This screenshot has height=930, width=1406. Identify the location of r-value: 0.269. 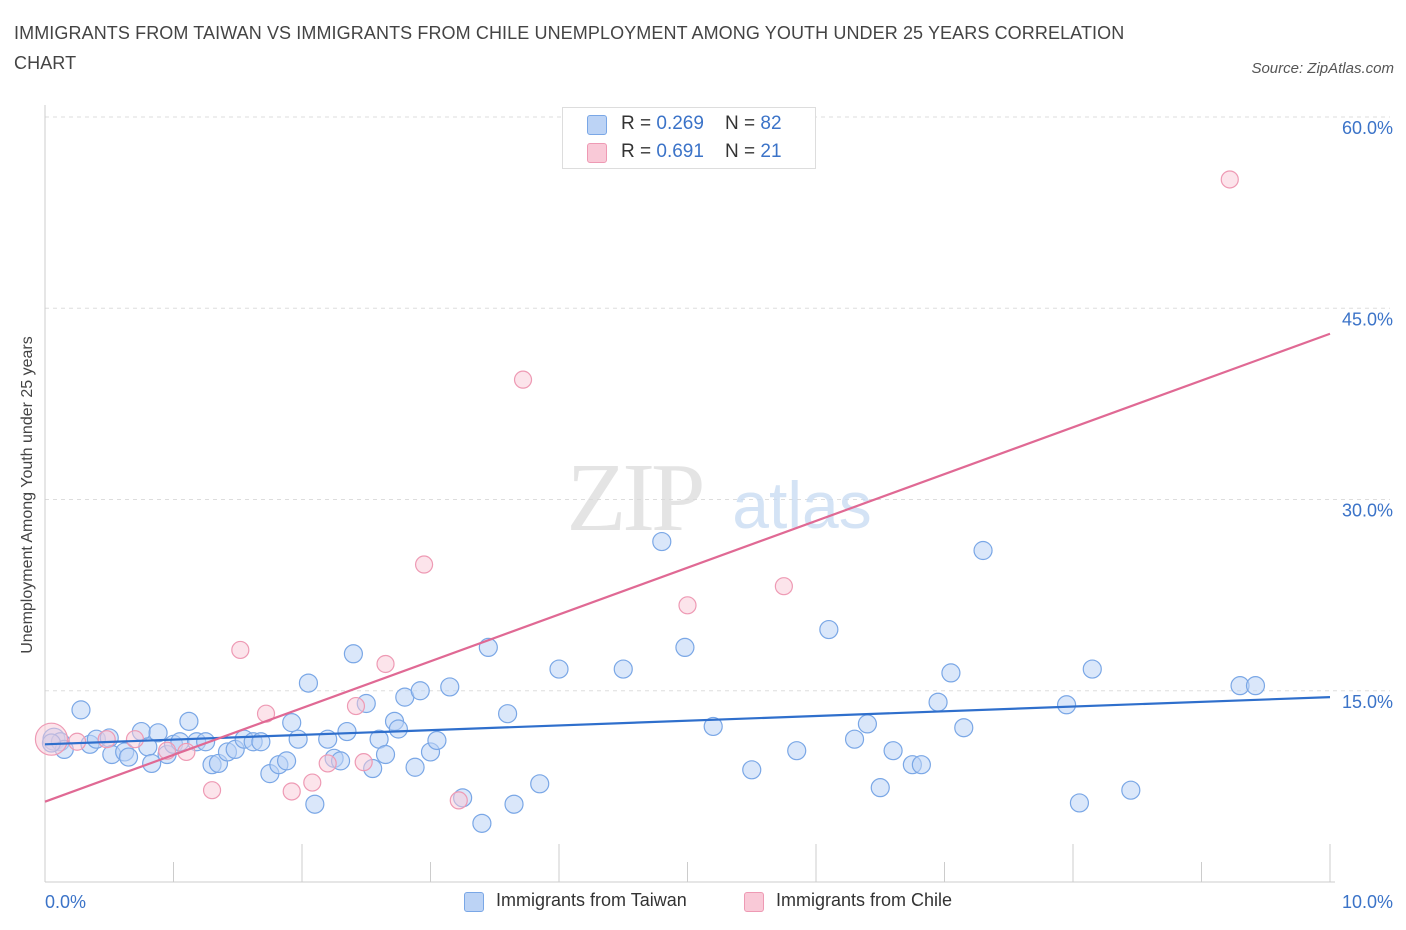
(680, 123).